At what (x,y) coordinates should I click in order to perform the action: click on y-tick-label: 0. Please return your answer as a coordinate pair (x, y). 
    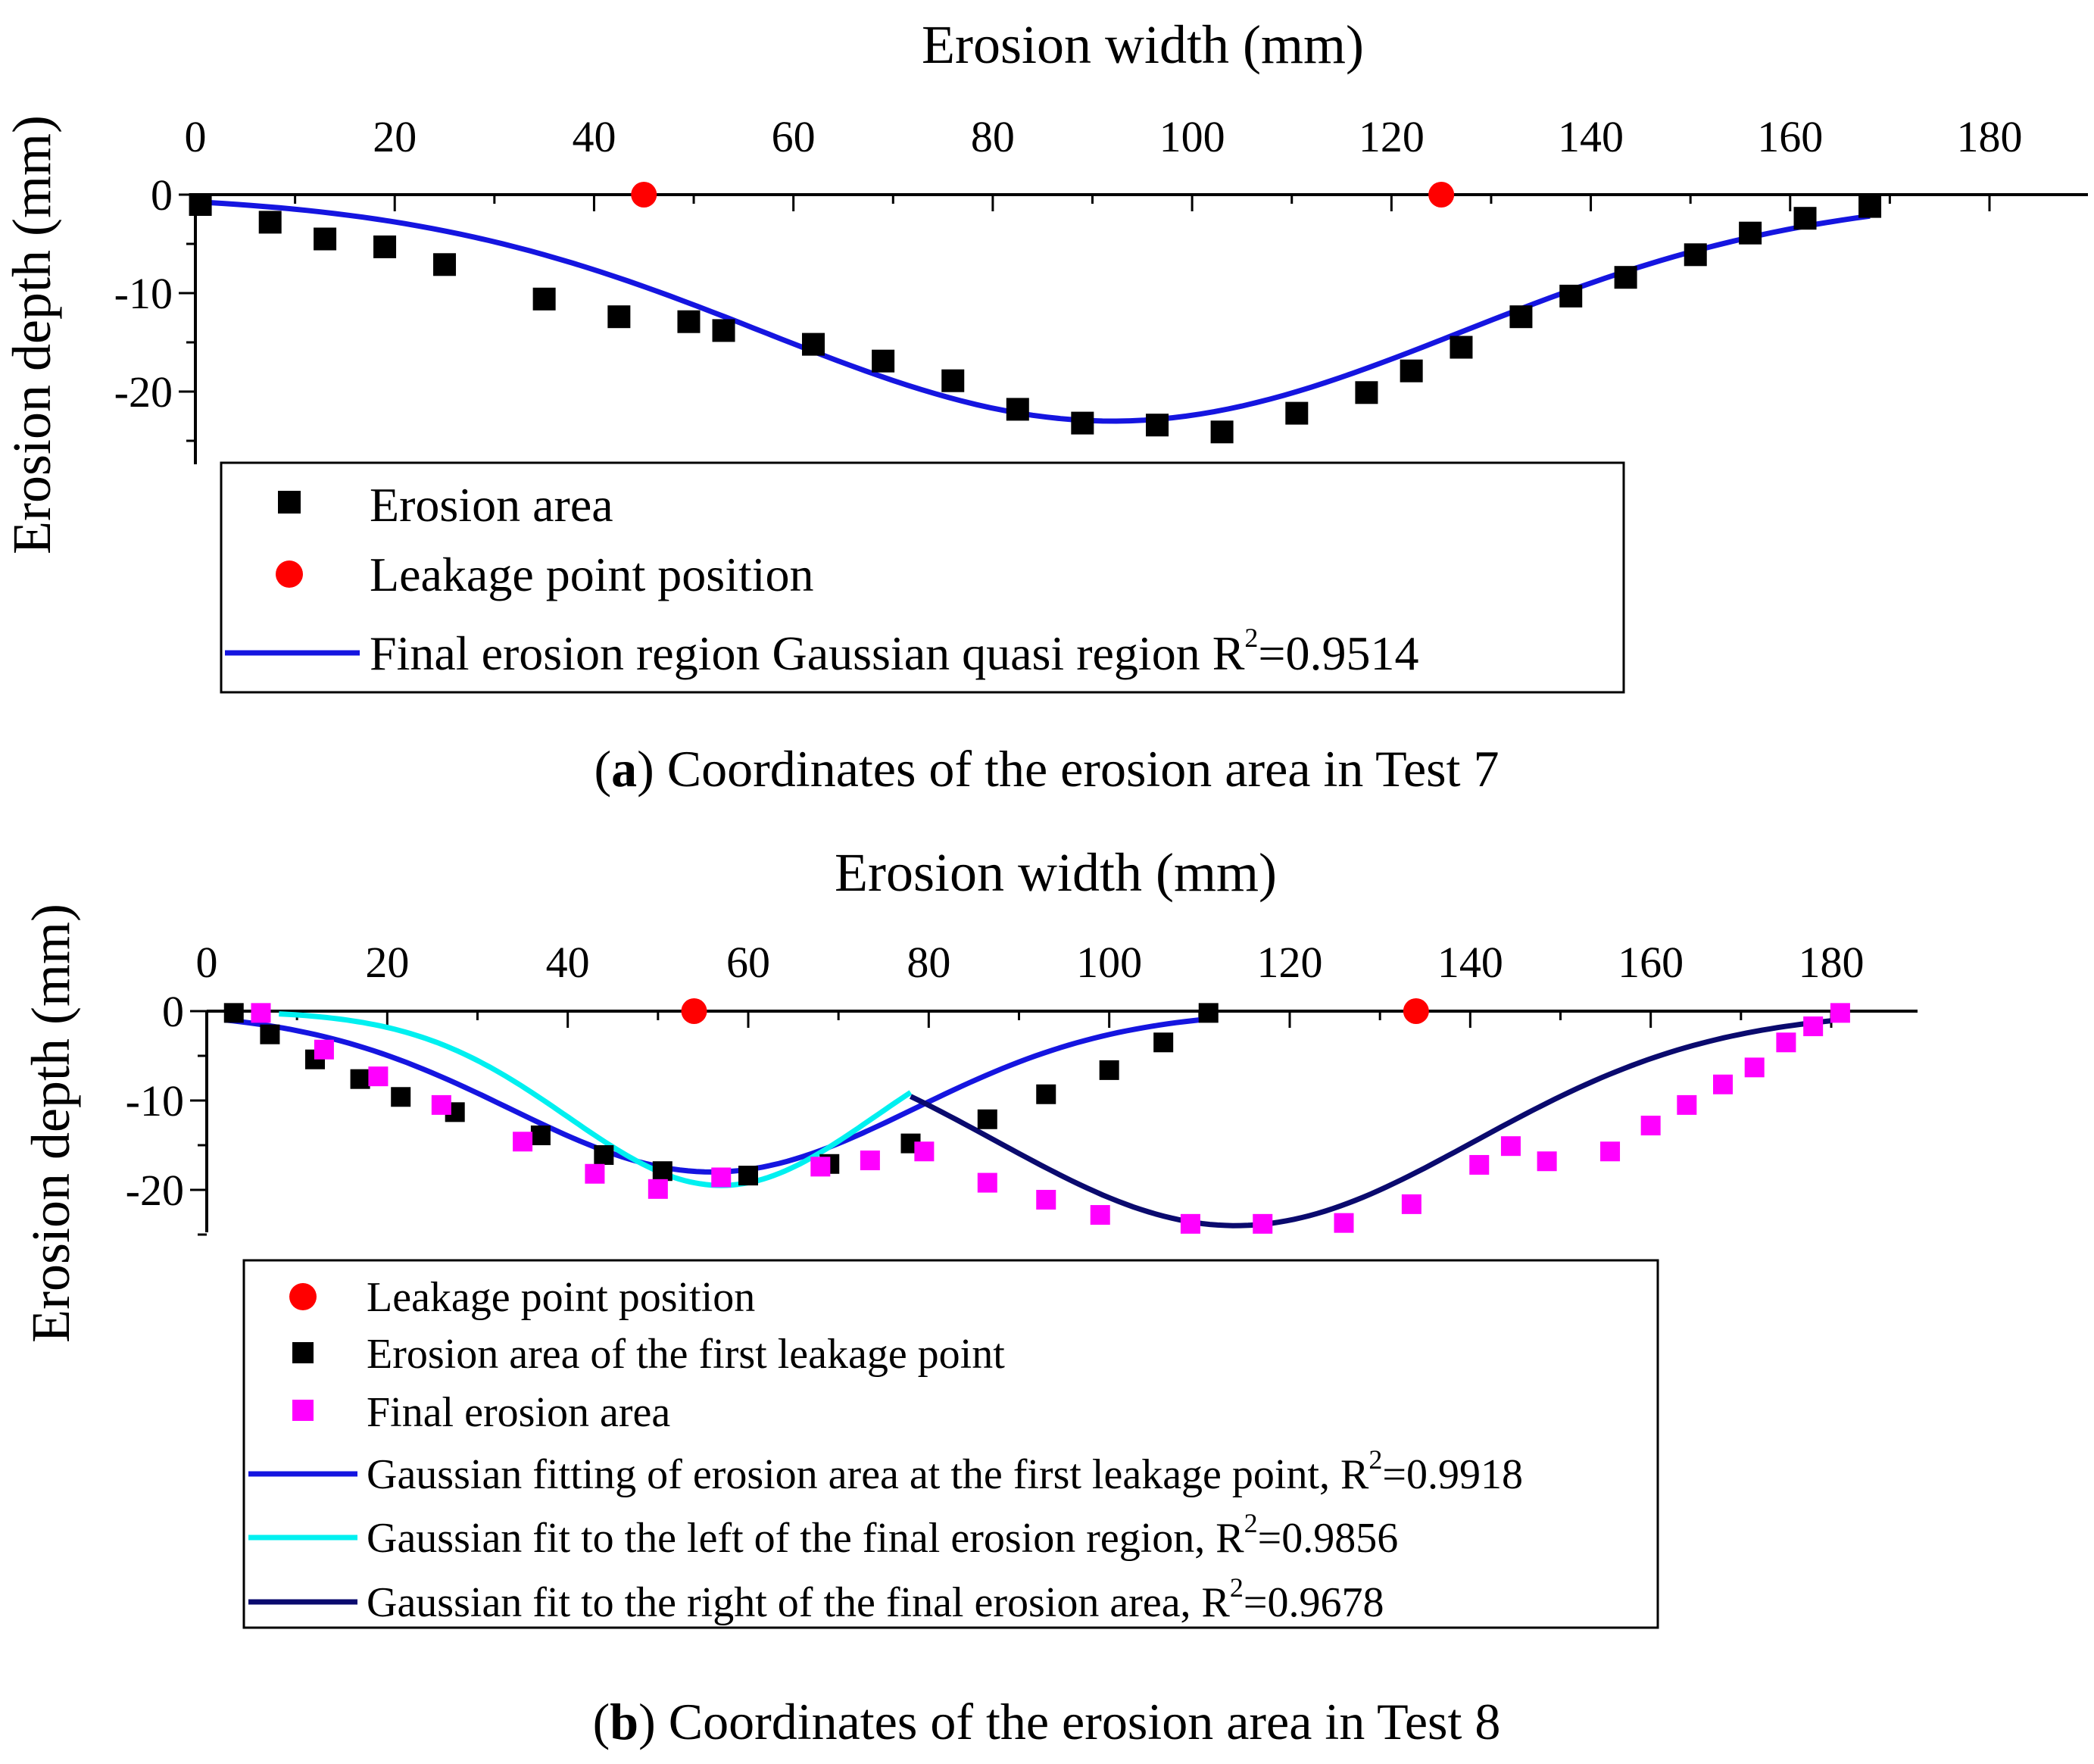
    Looking at the image, I should click on (173, 1011).